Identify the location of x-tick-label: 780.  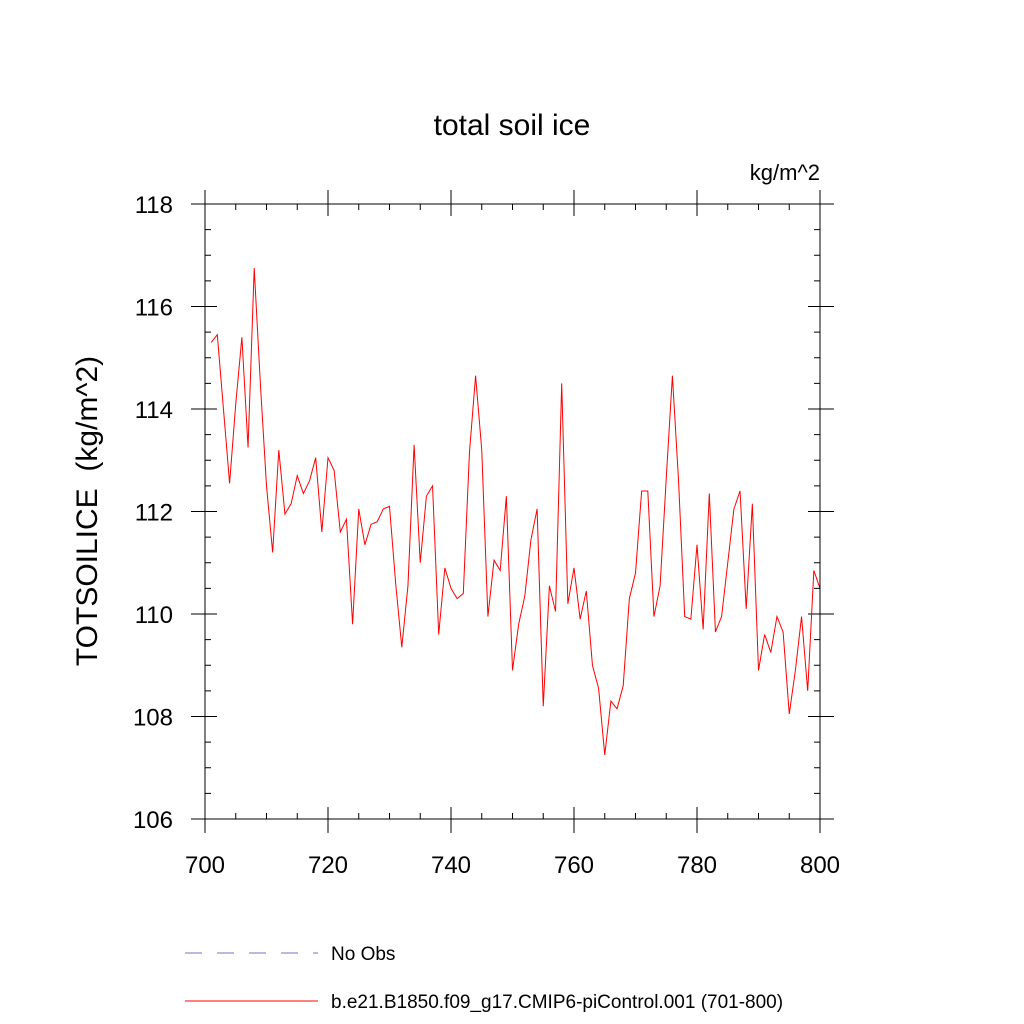
(697, 865).